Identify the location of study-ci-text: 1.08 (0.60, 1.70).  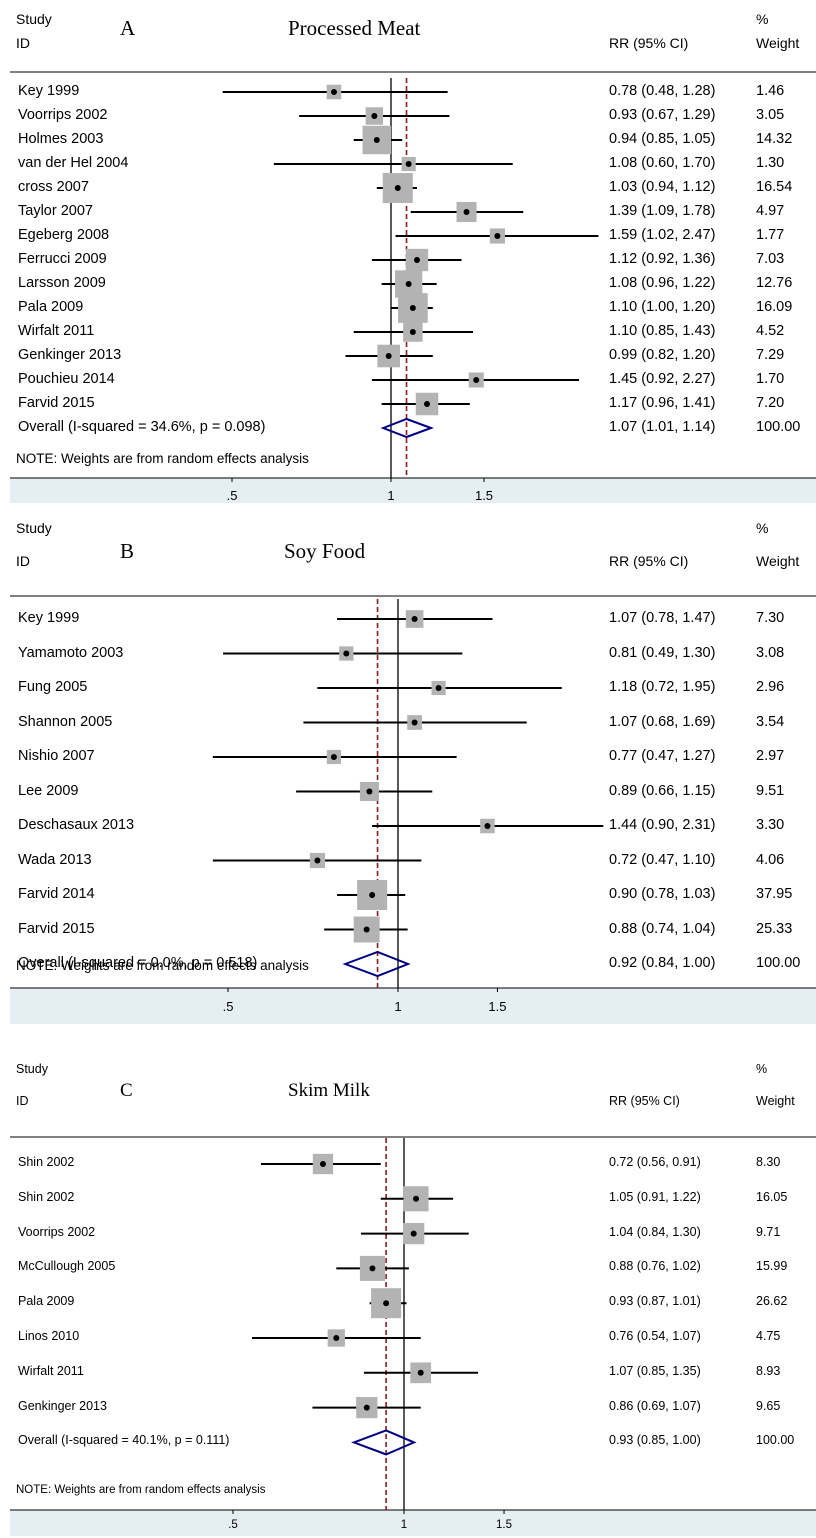
(662, 163).